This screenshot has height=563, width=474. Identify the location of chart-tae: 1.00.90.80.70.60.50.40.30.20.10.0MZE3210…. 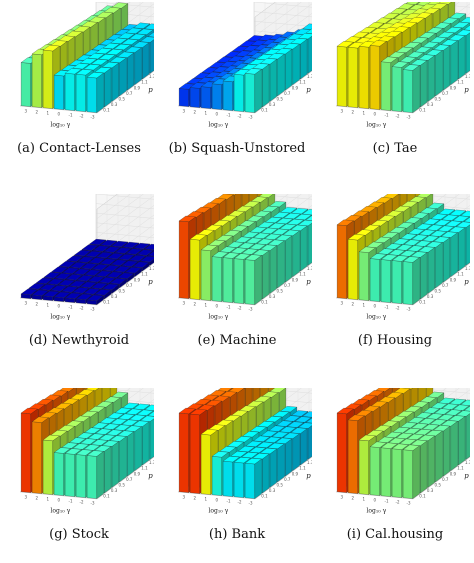
(395, 78).